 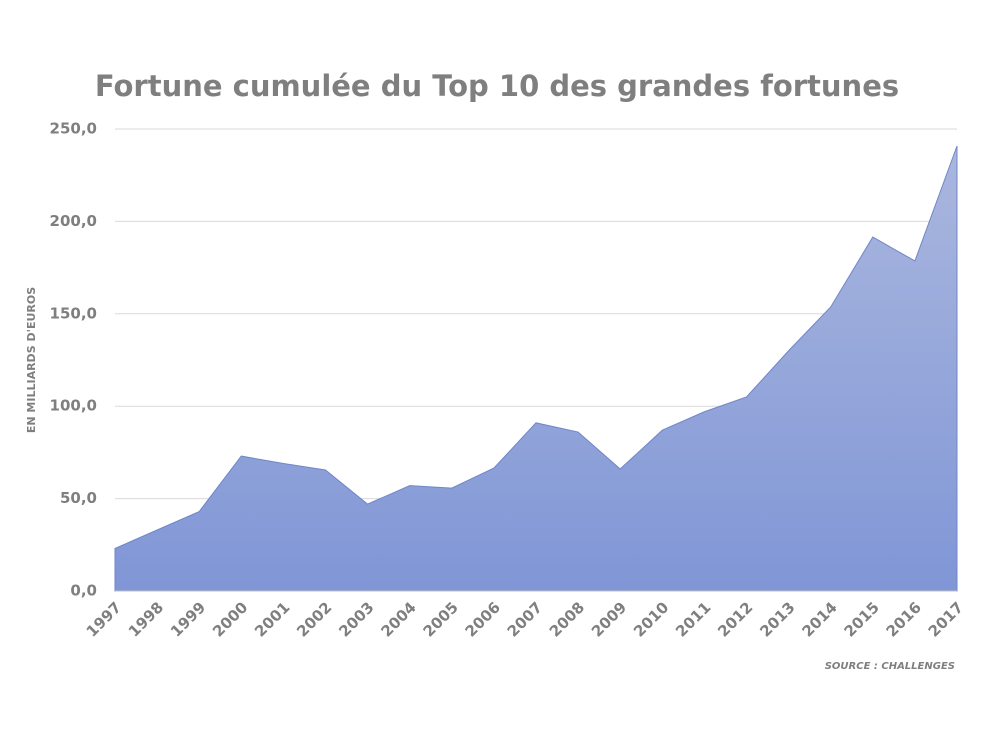 What do you see at coordinates (525, 619) in the screenshot?
I see `x-tick-label: 2007` at bounding box center [525, 619].